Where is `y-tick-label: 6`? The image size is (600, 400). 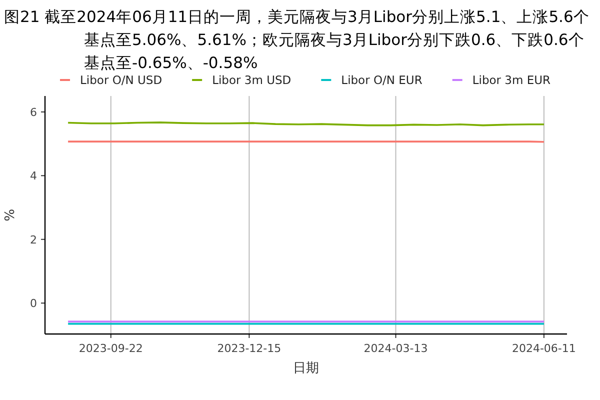
y-tick-label: 6 is located at coordinates (33, 112).